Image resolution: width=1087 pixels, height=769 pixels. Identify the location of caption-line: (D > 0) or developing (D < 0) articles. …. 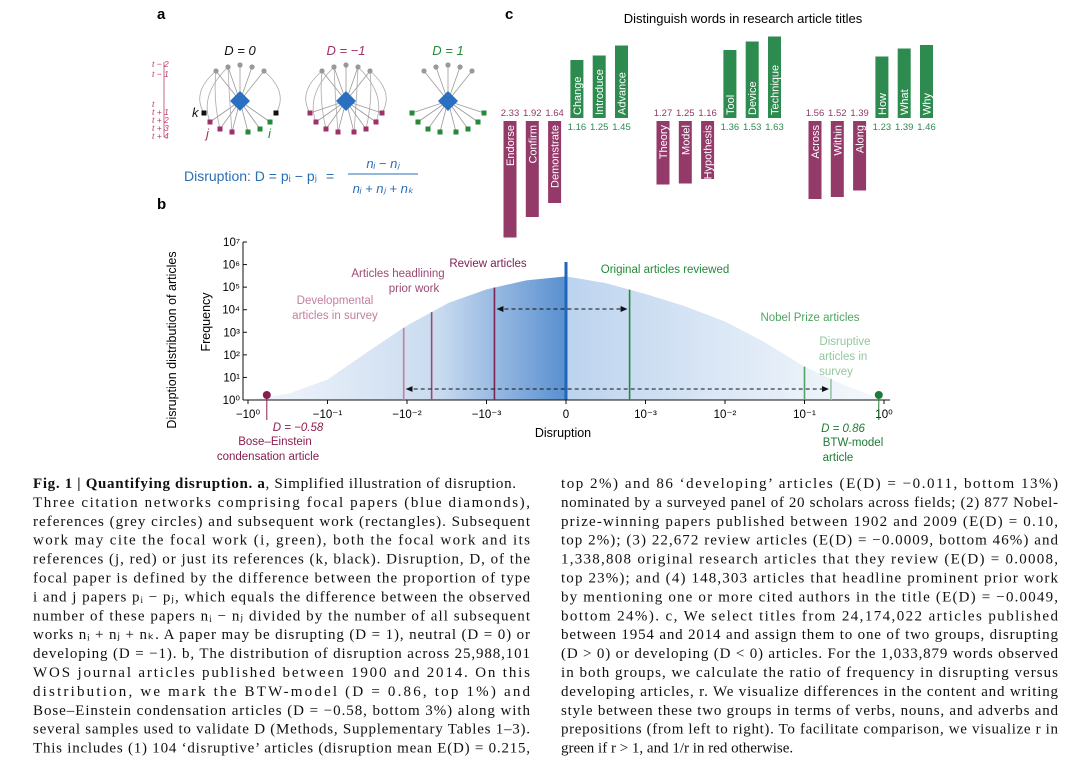
(810, 654).